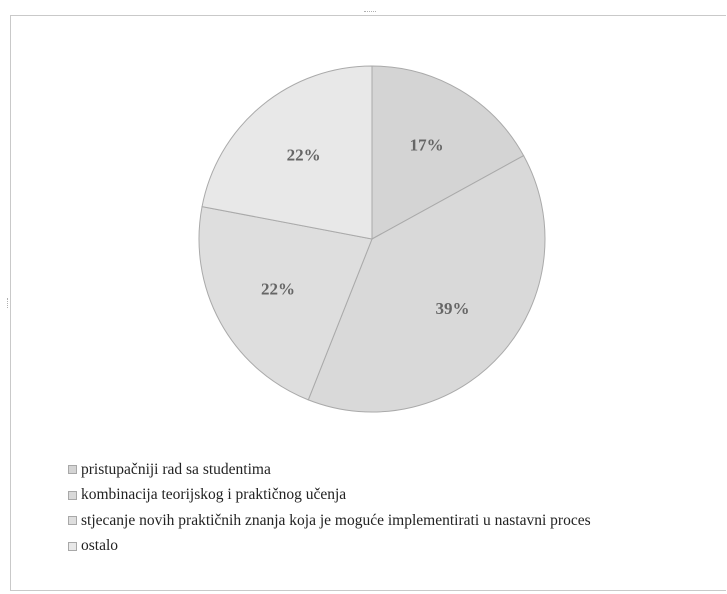 This screenshot has height=594, width=727. Describe the element at coordinates (176, 469) in the screenshot. I see `legend-label-1: pristupačniji rad sa studentima` at that location.